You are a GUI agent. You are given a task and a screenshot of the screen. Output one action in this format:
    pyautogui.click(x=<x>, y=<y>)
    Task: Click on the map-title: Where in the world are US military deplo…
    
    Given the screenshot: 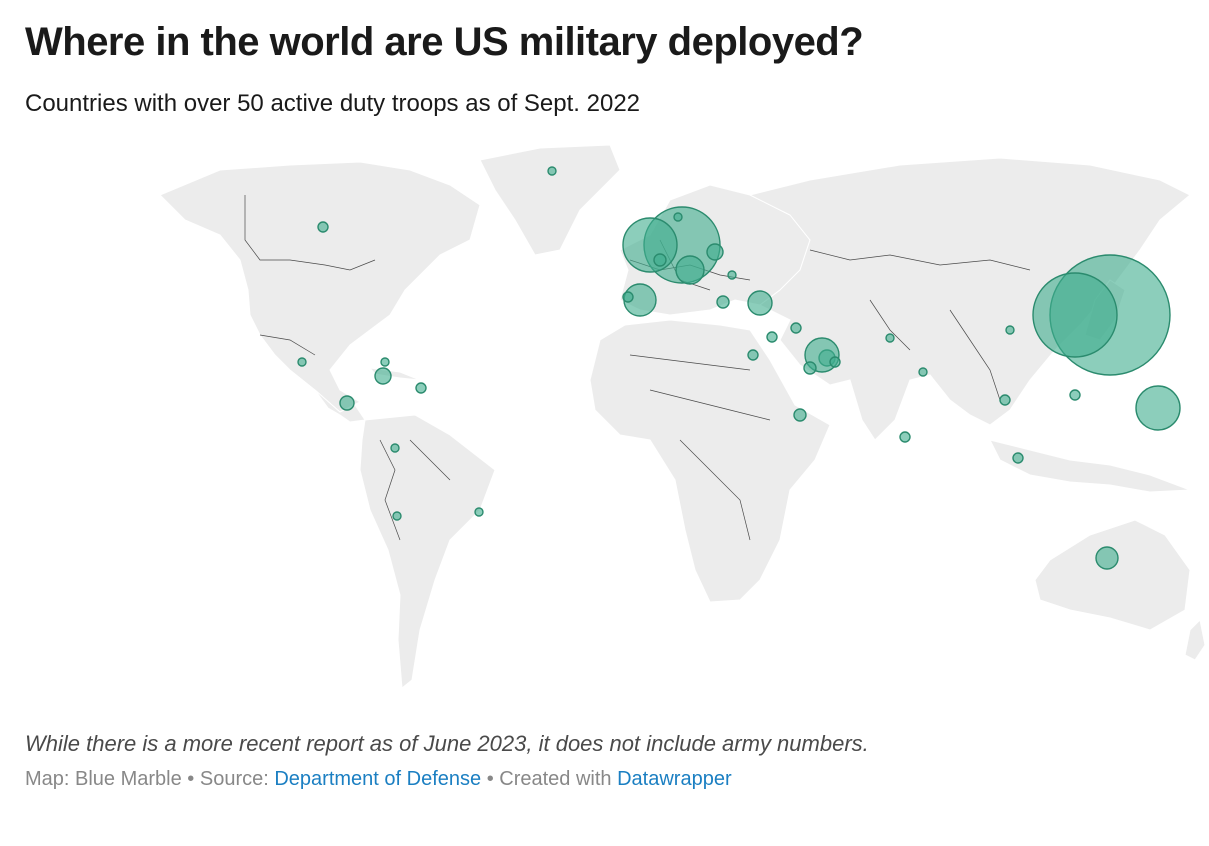 What is the action you would take?
    pyautogui.click(x=444, y=42)
    